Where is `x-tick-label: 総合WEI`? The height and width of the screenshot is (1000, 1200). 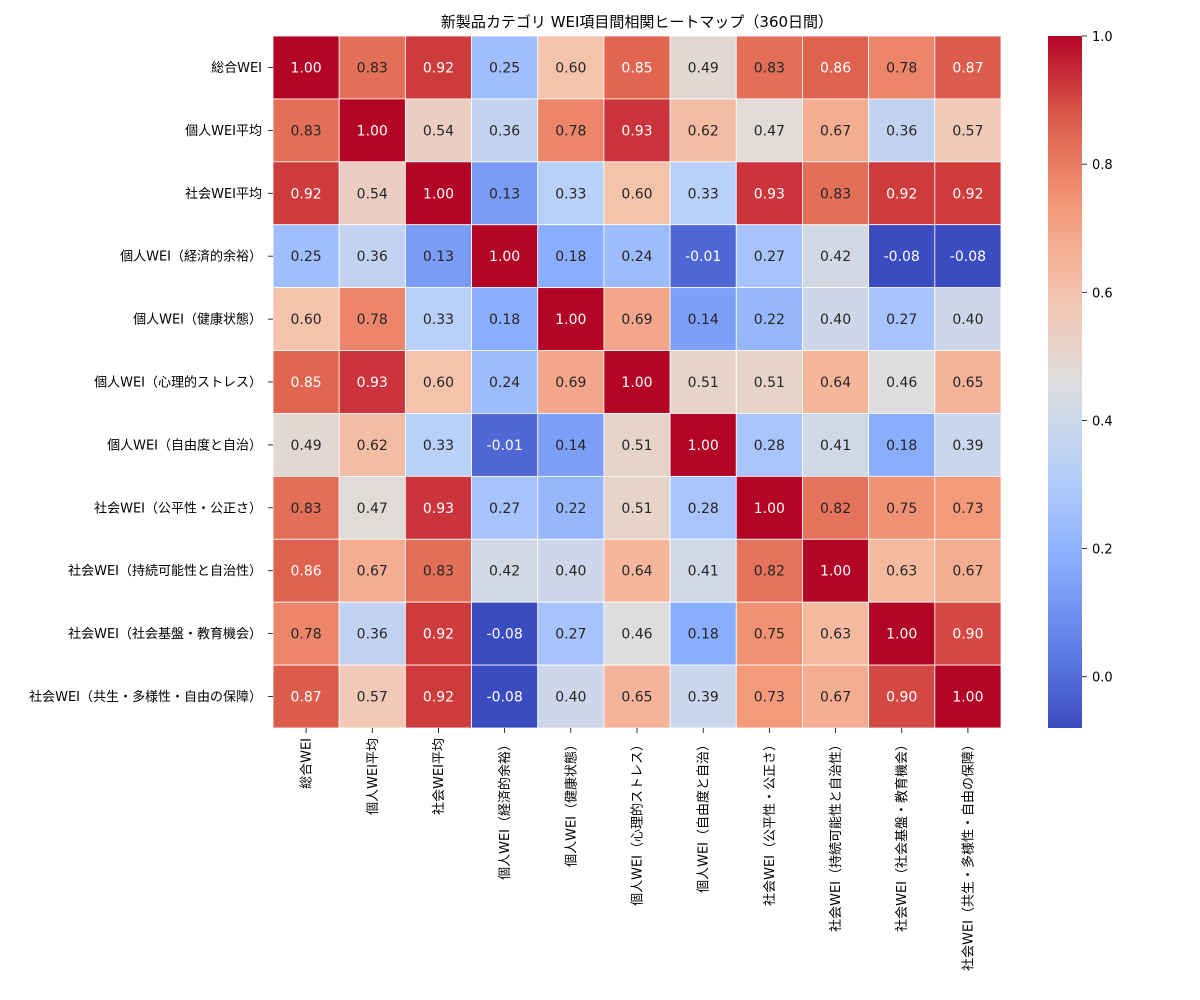
x-tick-label: 総合WEI is located at coordinates (307, 763).